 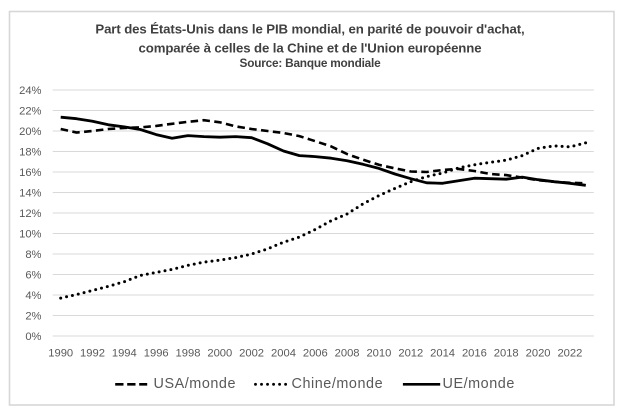 What do you see at coordinates (442, 354) in the screenshot?
I see `svg-text: 2014` at bounding box center [442, 354].